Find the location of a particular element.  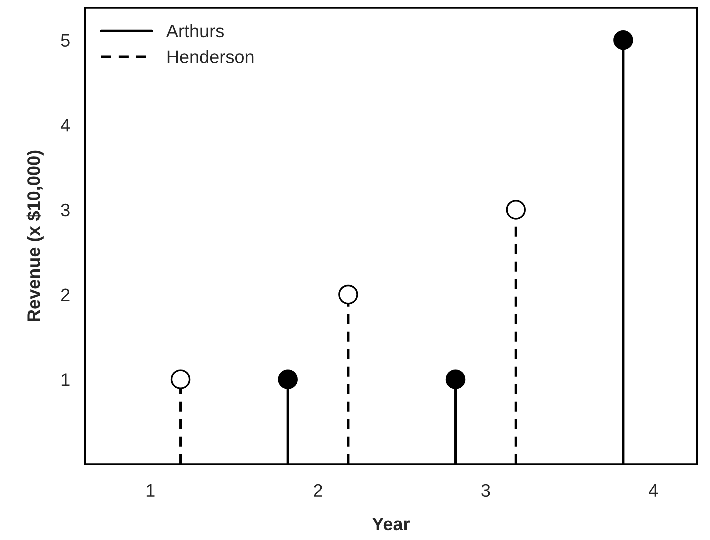

x-tick-label: 1 is located at coordinates (150, 490).